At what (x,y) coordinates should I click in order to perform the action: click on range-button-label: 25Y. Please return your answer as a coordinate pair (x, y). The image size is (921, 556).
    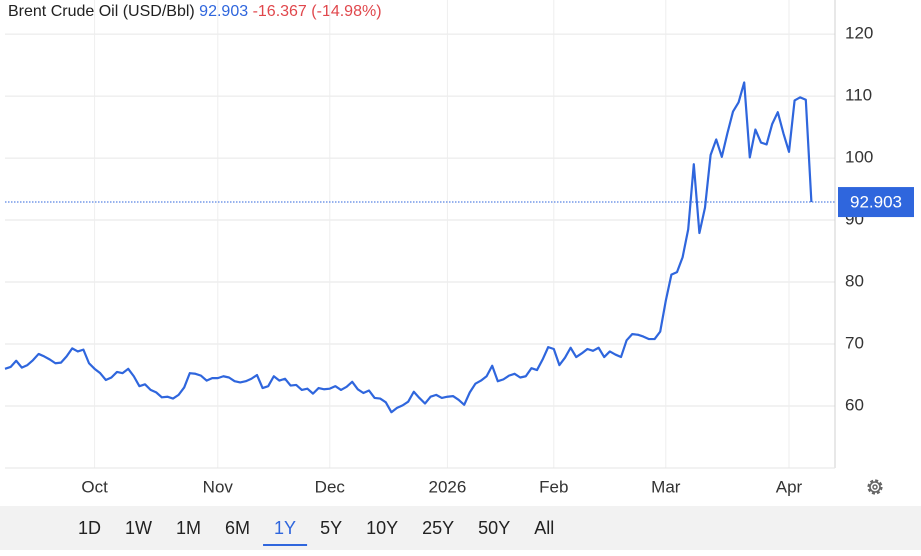
    Looking at the image, I should click on (438, 528).